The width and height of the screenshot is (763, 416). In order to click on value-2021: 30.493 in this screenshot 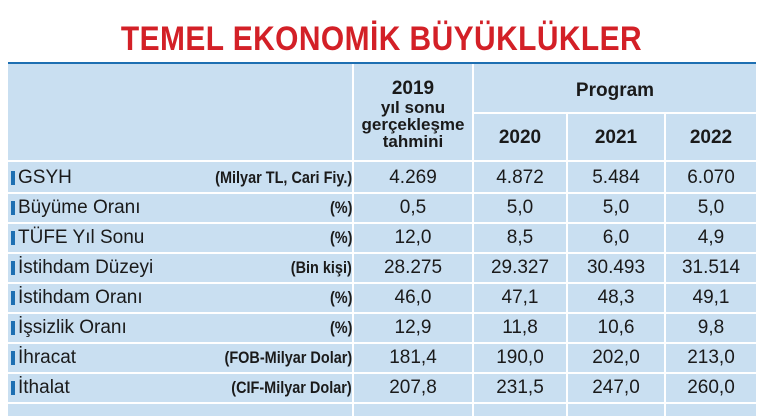, I will do `click(616, 267)`.